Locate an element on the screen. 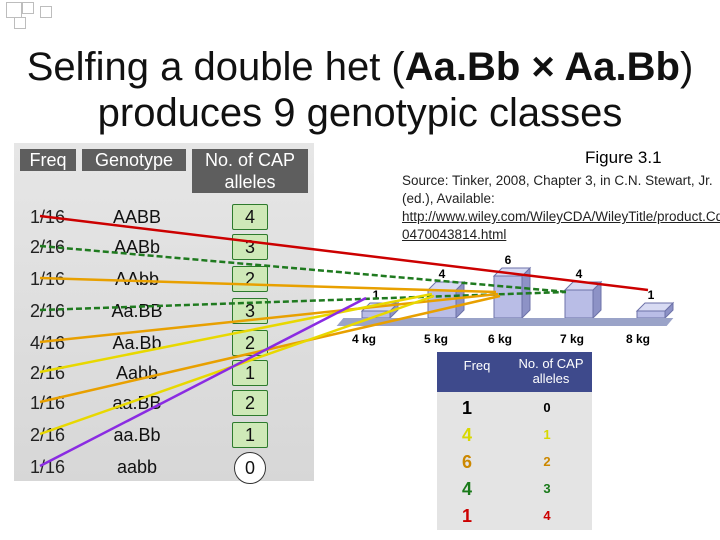 The image size is (720, 540). mini-row-cap: 4 is located at coordinates (547, 515).